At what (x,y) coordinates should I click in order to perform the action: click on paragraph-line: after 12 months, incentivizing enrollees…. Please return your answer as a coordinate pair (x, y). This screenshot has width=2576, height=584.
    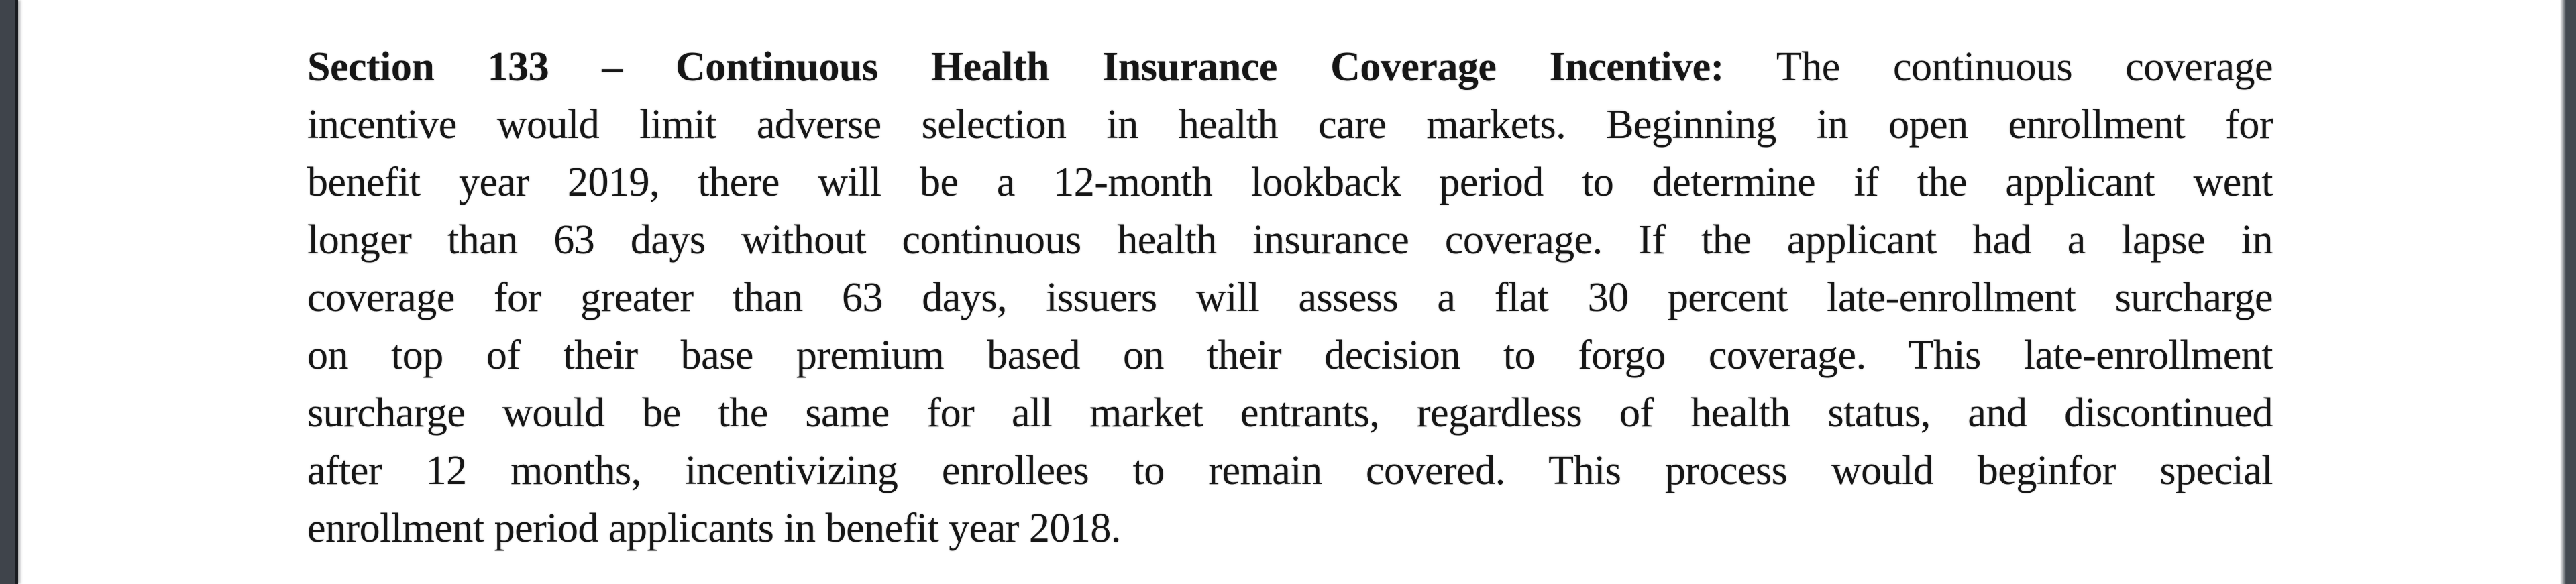
    Looking at the image, I should click on (1290, 471).